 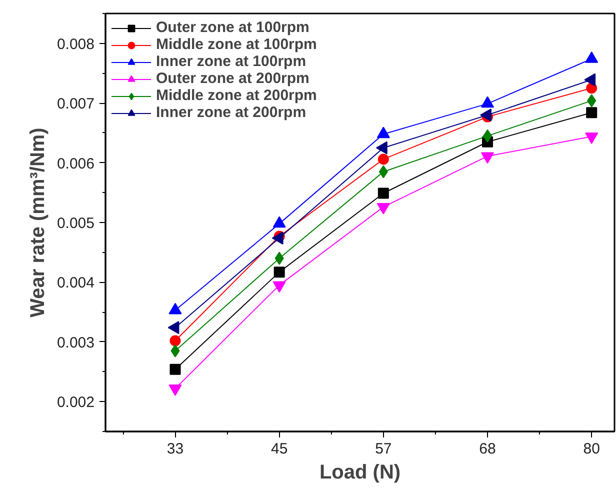 What do you see at coordinates (37, 223) in the screenshot?
I see `y-axis-title: Wear rate (mm³/Nm)` at bounding box center [37, 223].